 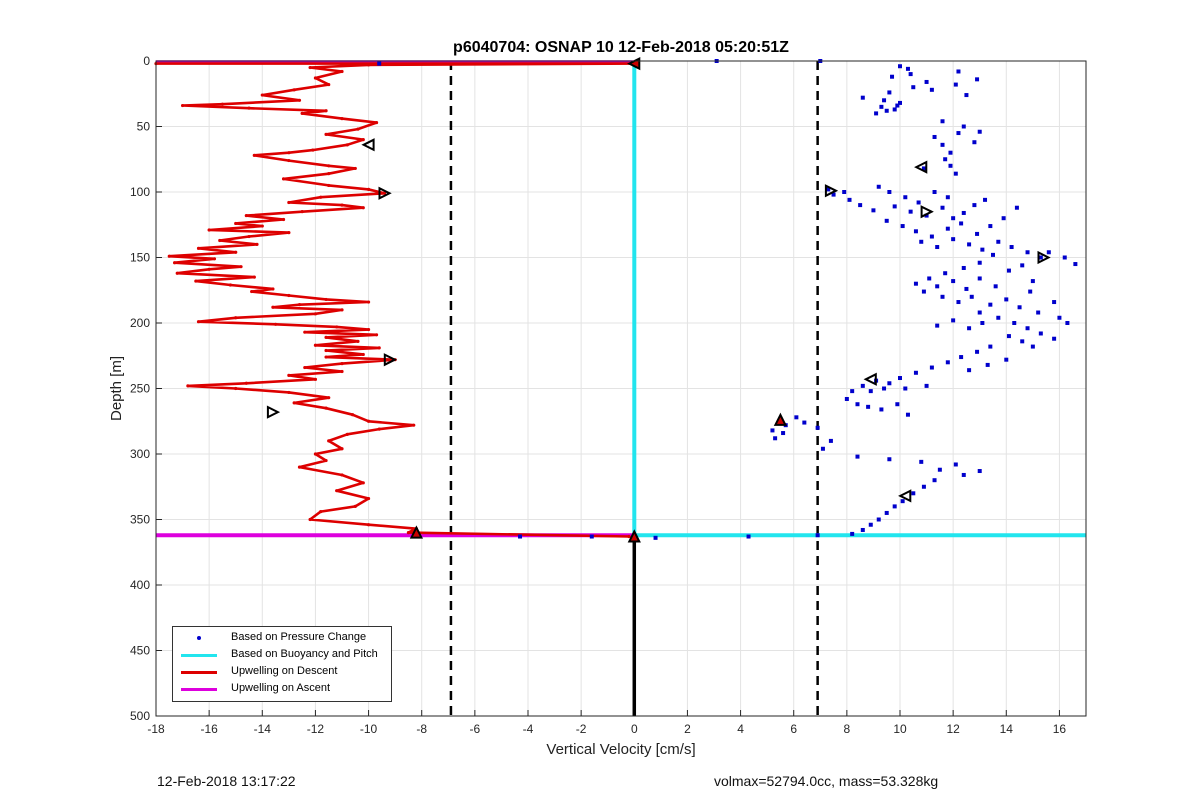 I want to click on y-tick-label: 200, so click(x=140, y=323).